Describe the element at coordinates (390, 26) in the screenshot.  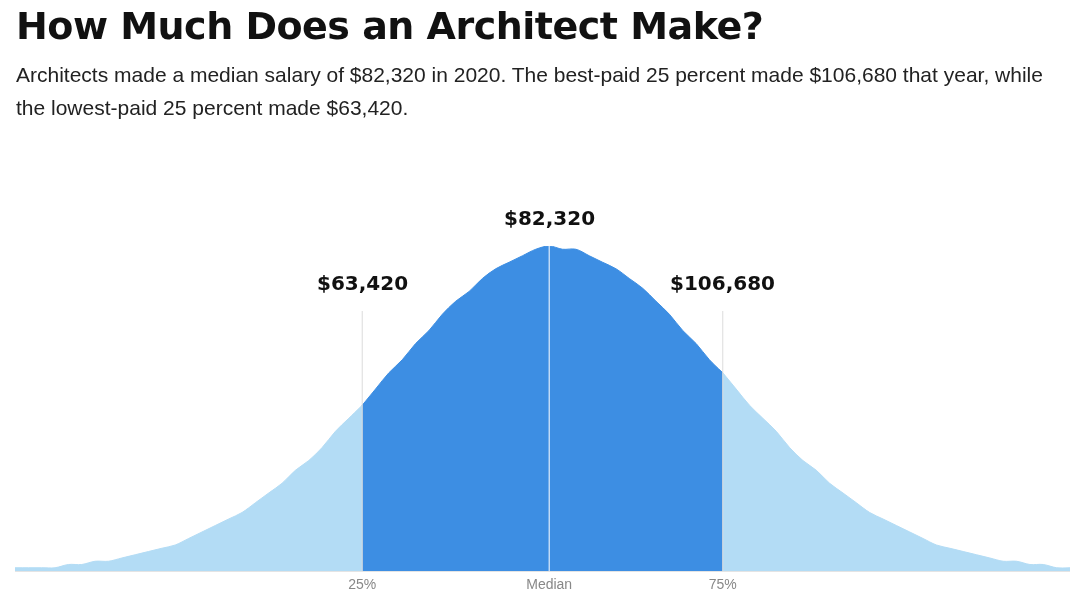
I see `chart-title: How Much Does an Architect Make?` at that location.